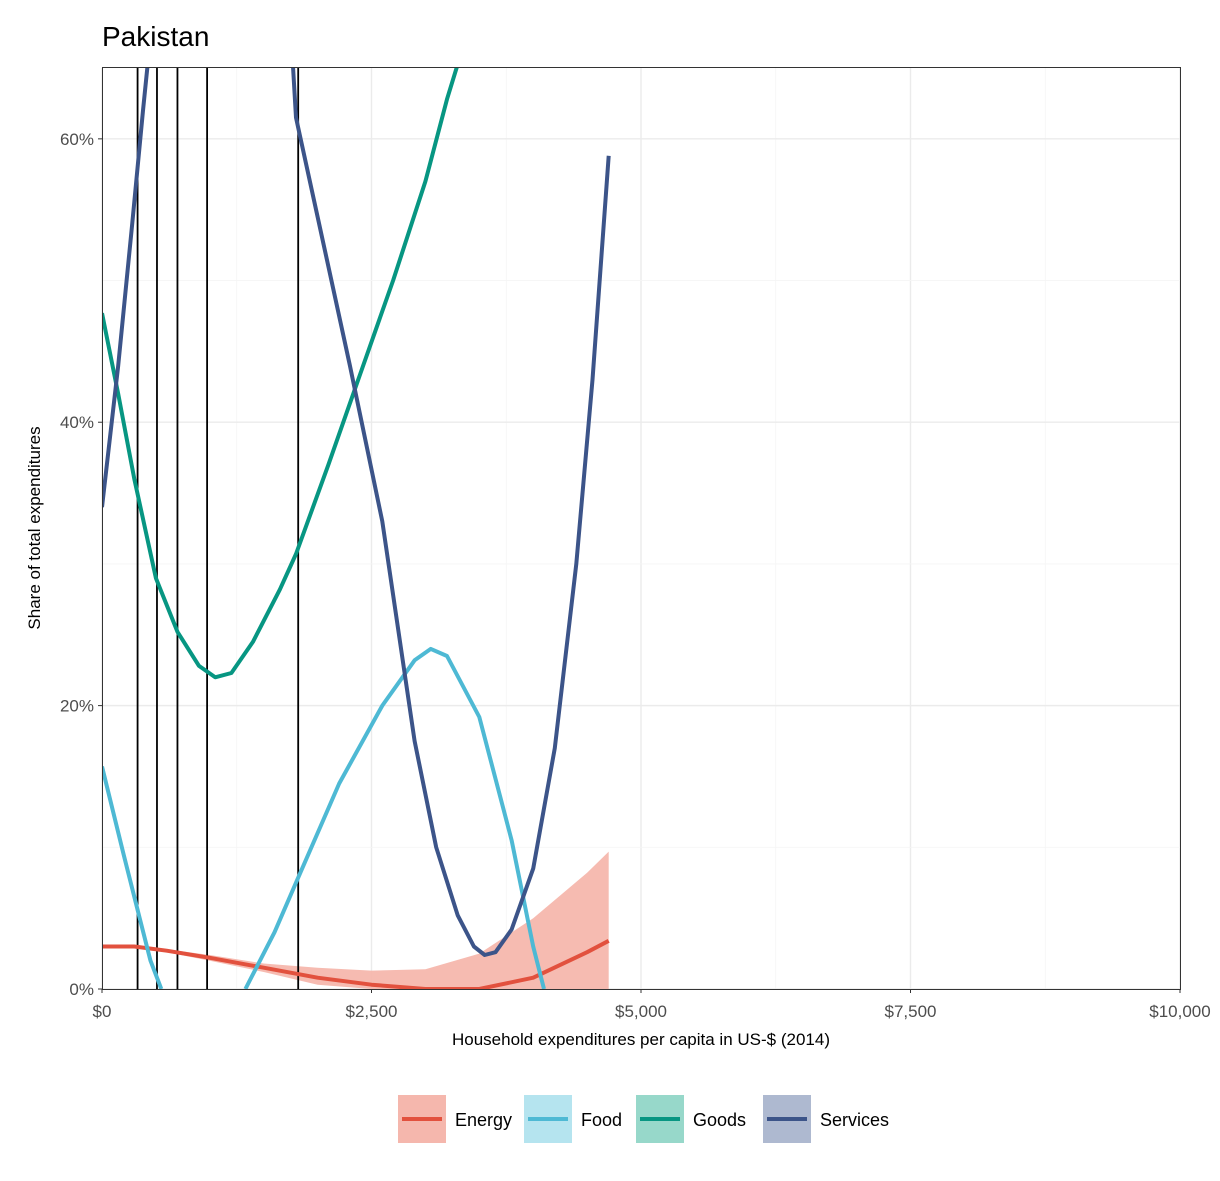  I want to click on legend-item-food: Food, so click(573, 1119).